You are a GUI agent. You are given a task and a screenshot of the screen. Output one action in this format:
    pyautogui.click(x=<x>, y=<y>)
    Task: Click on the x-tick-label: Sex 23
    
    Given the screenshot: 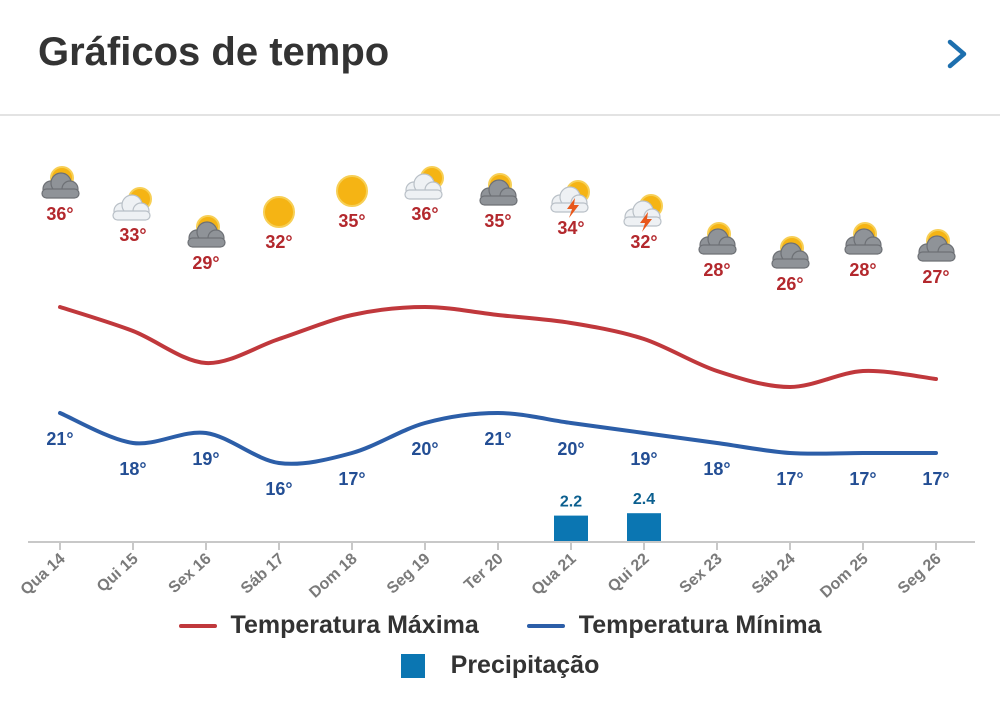 What is the action you would take?
    pyautogui.click(x=701, y=573)
    